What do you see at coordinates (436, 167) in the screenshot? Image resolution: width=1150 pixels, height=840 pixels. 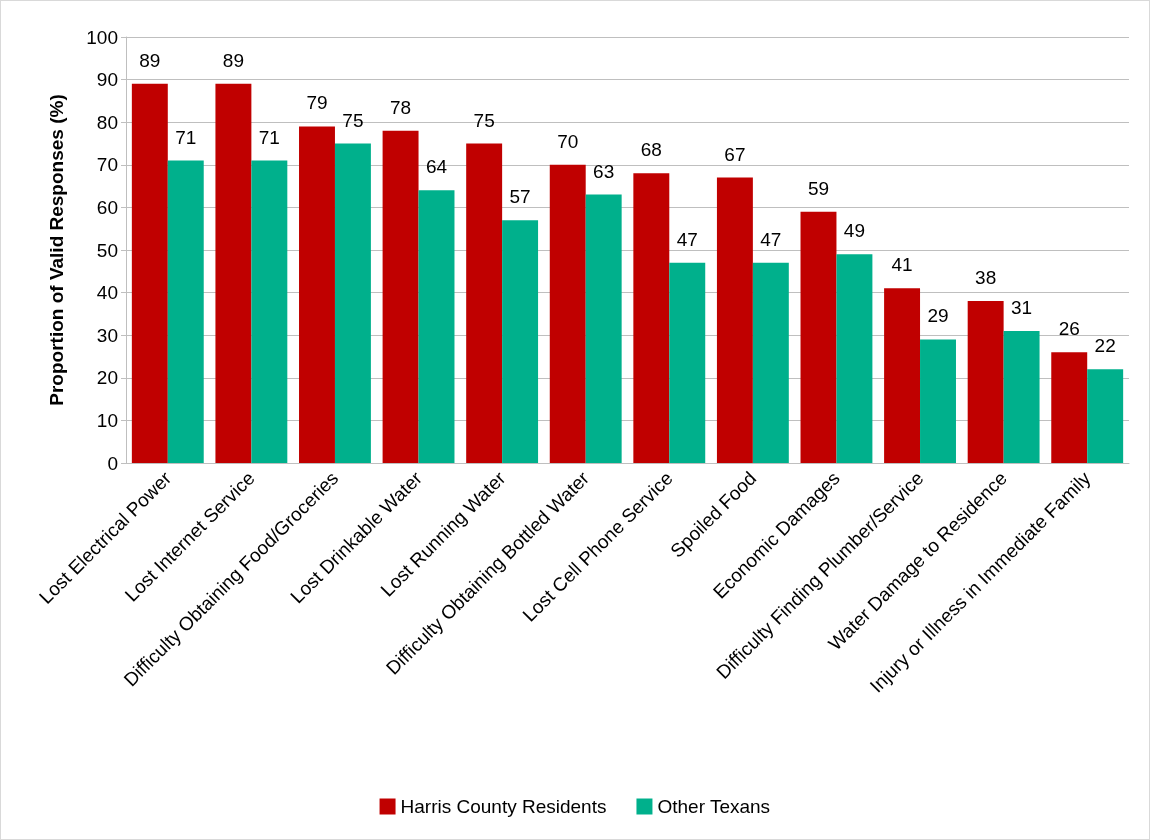 I see `data-label: 64` at bounding box center [436, 167].